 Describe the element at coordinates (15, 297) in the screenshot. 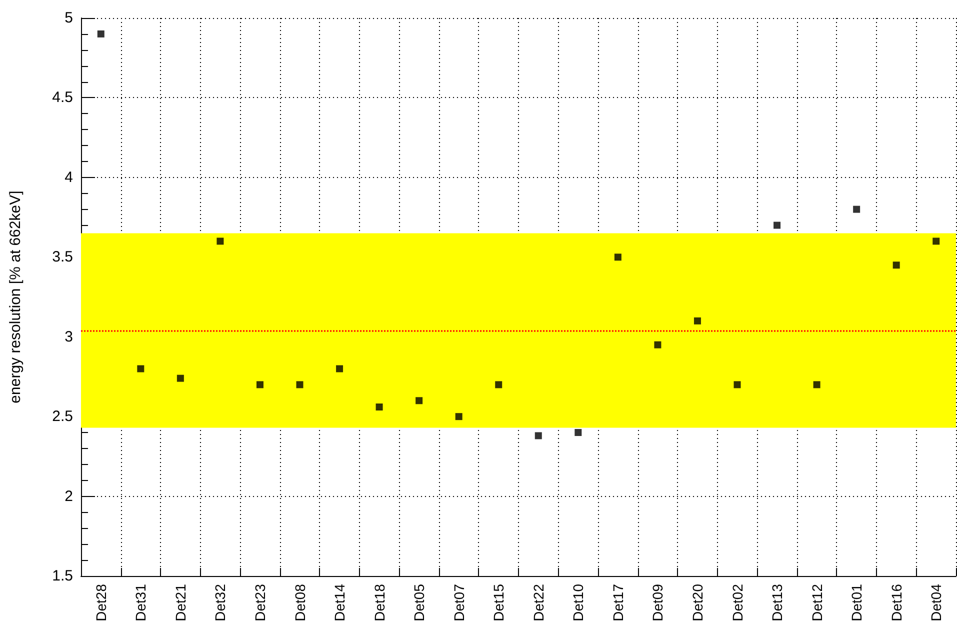

I see `y-axis-title: energy resolution [% at 662keV]` at that location.